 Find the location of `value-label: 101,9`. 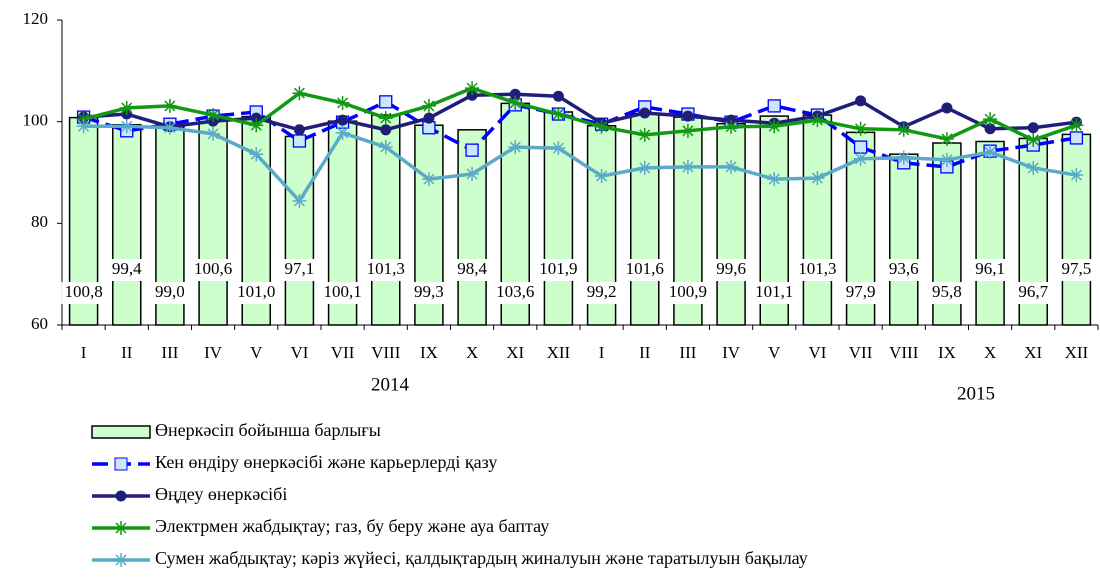

value-label: 101,9 is located at coordinates (558, 268).